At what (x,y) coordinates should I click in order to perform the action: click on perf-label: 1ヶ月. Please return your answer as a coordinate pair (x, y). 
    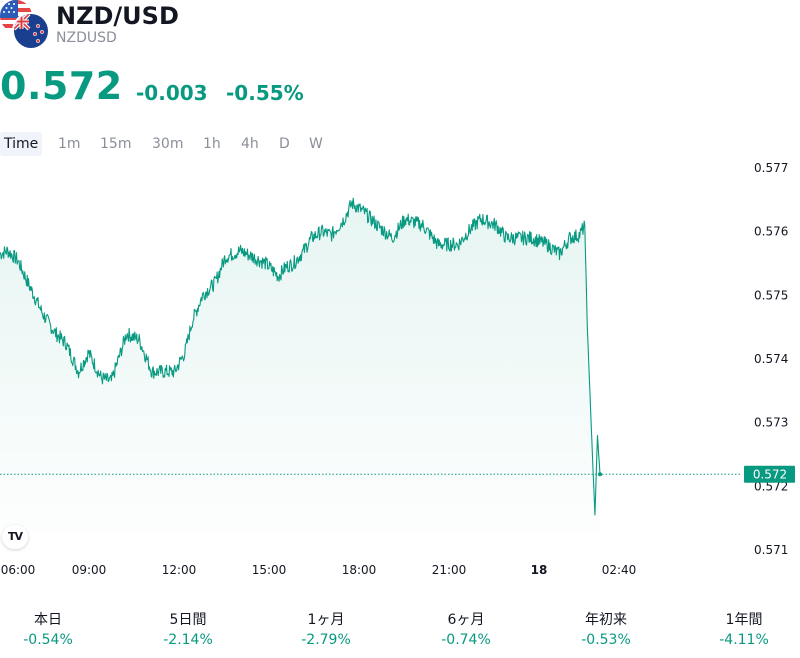
    Looking at the image, I should click on (326, 620).